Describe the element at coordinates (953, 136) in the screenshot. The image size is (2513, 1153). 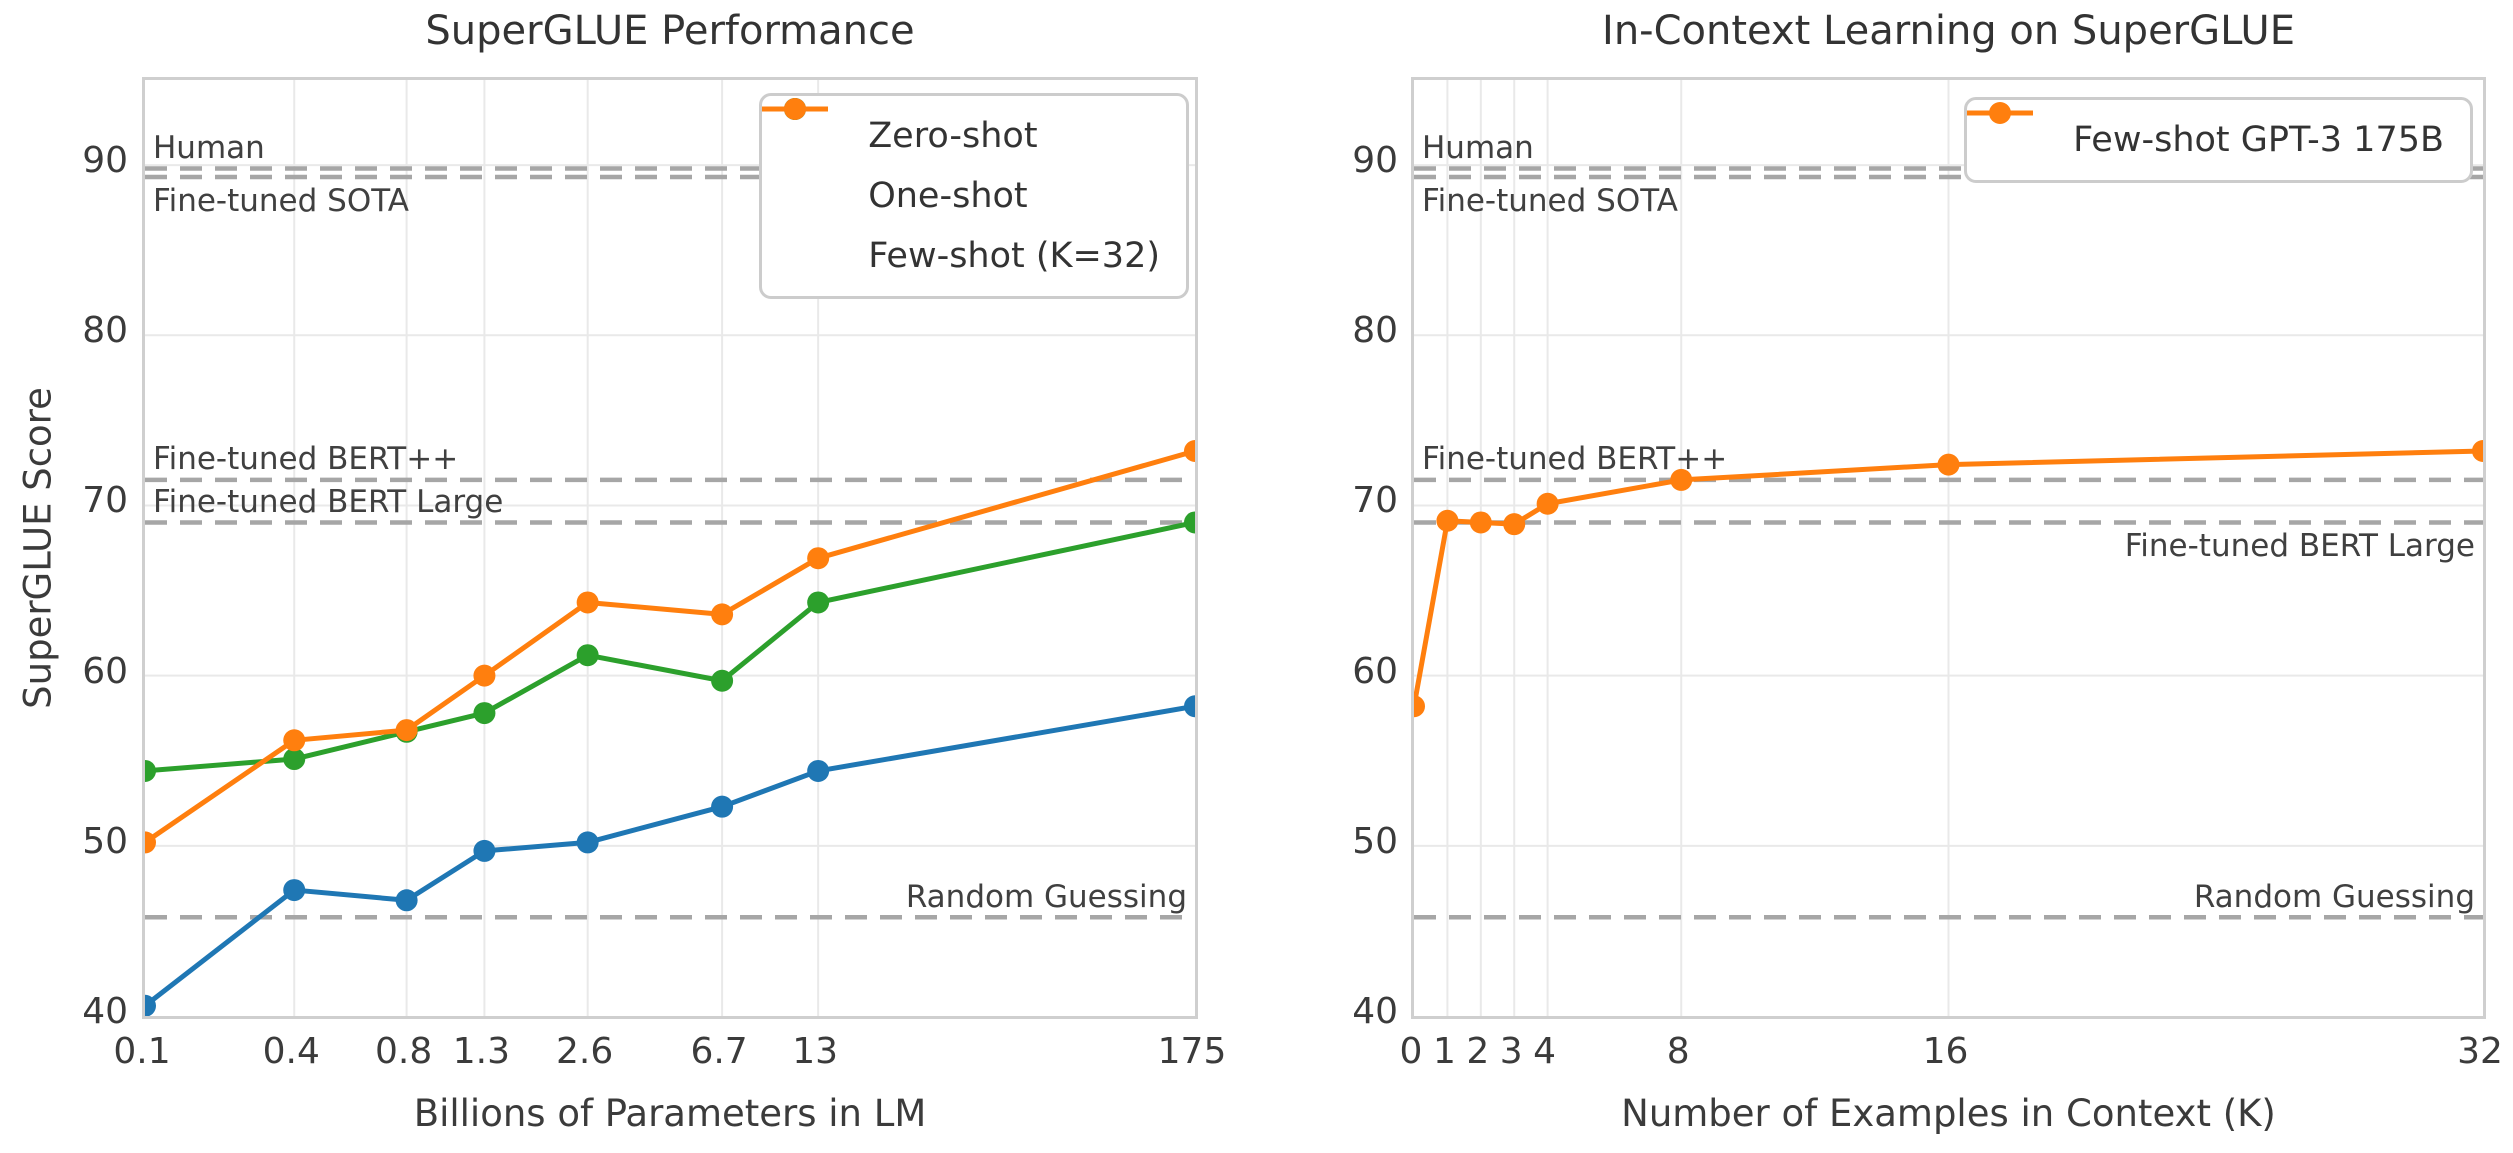
I see `legend-label-zero-shot: Zero-shot` at that location.